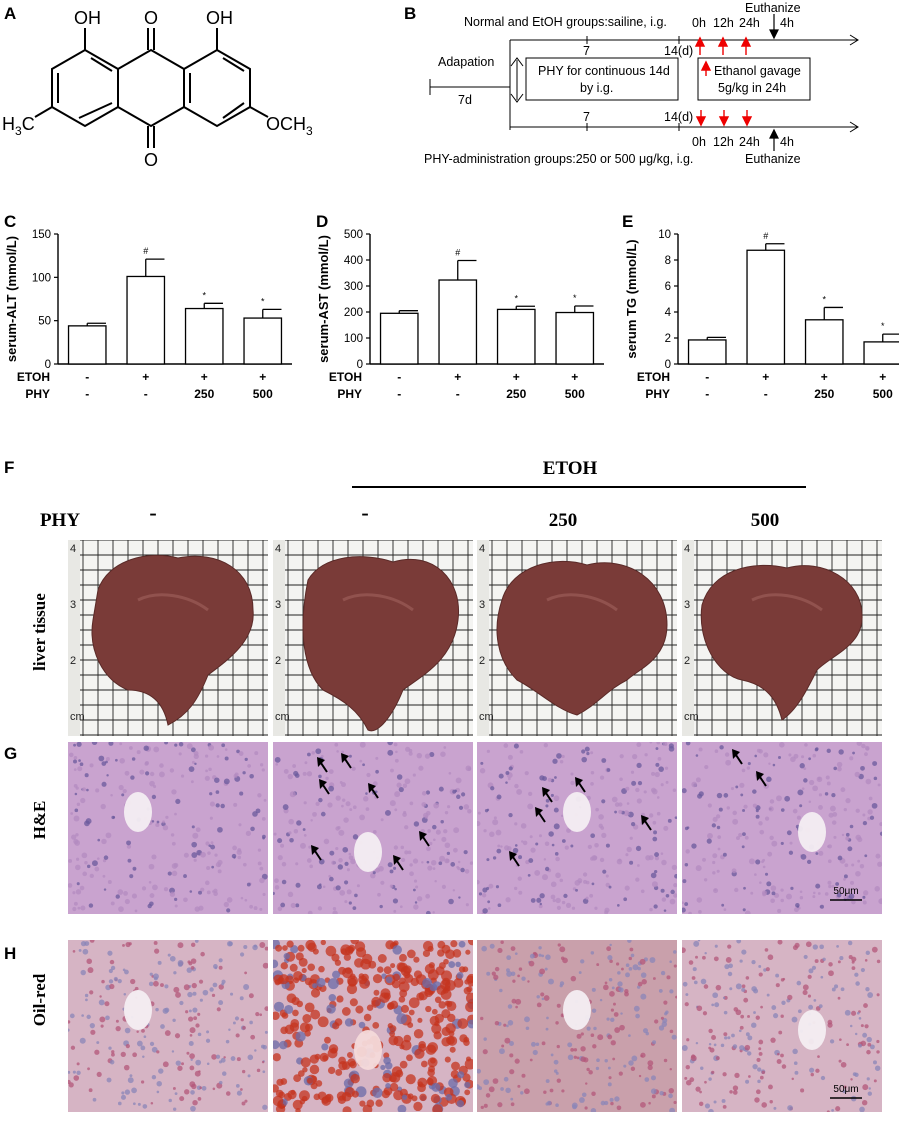  Describe the element at coordinates (11, 753) in the screenshot. I see `panel-label-g: G` at that location.